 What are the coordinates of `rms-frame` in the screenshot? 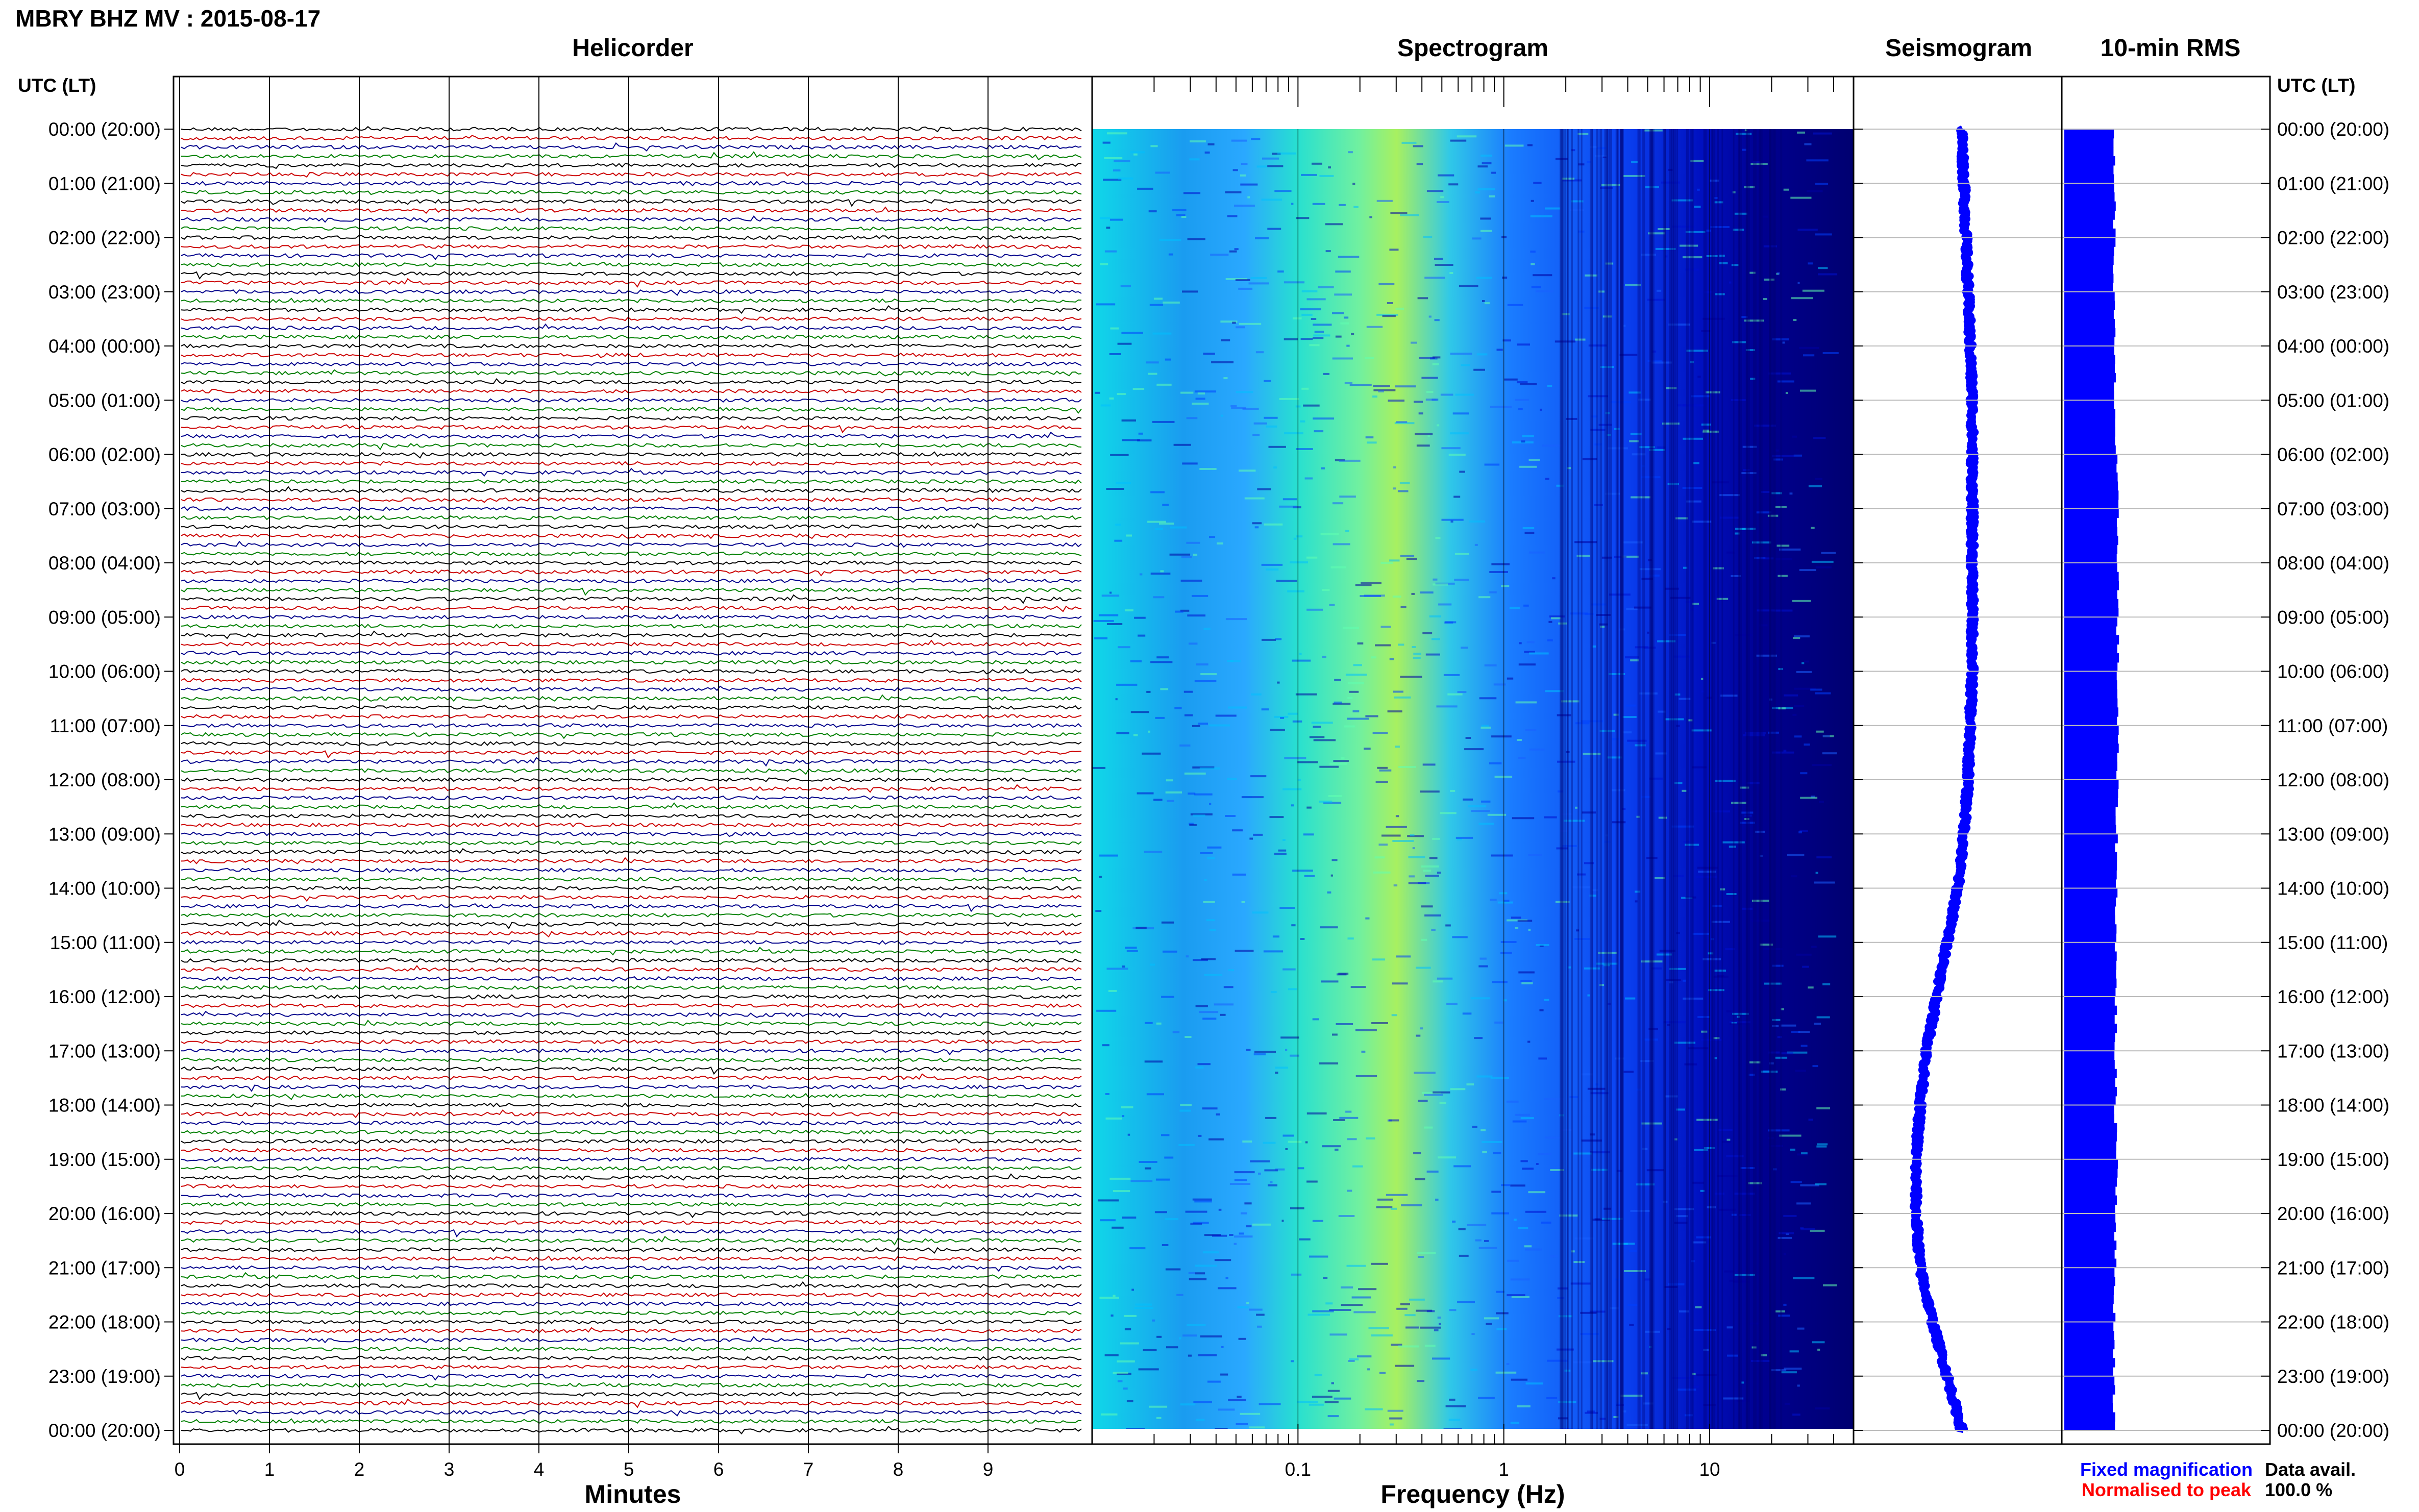 It's located at (2166, 760).